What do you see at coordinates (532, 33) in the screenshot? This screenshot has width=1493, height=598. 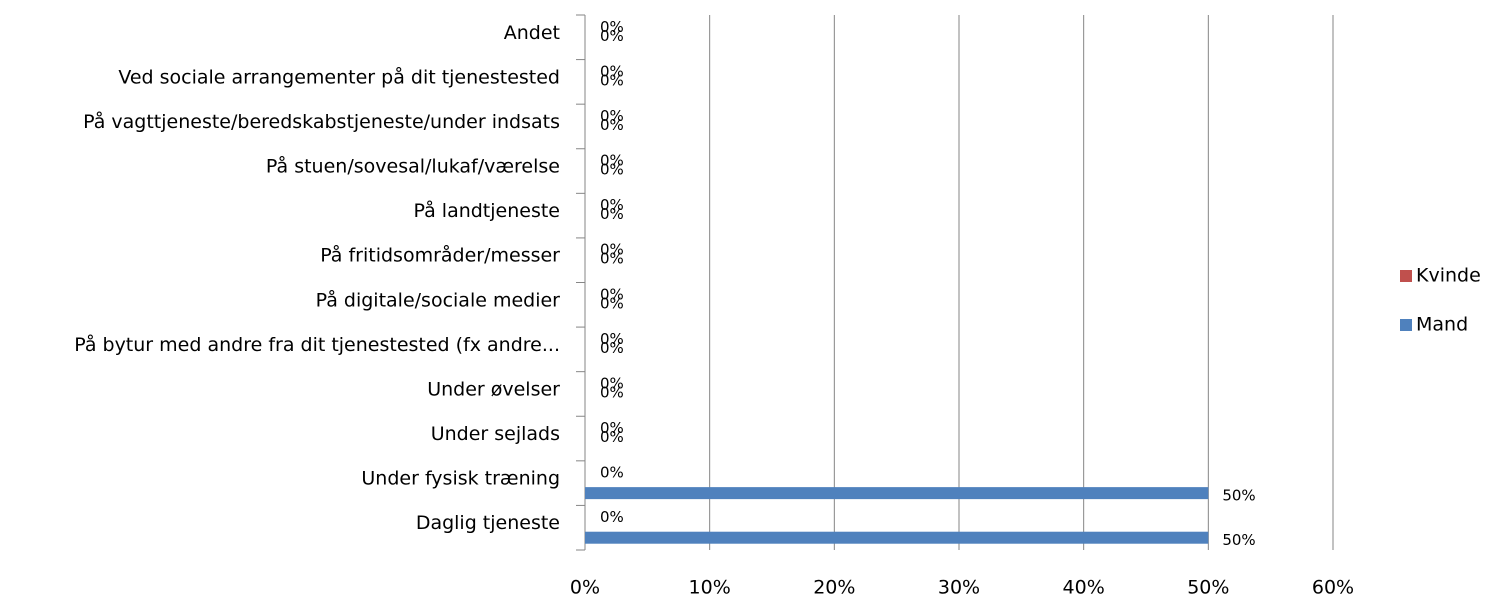 I see `category-label: Andet` at bounding box center [532, 33].